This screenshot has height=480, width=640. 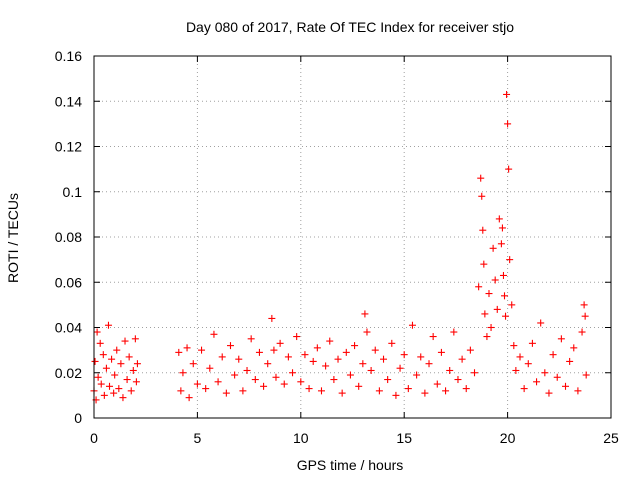 I want to click on x-tick-label: 25, so click(x=611, y=438).